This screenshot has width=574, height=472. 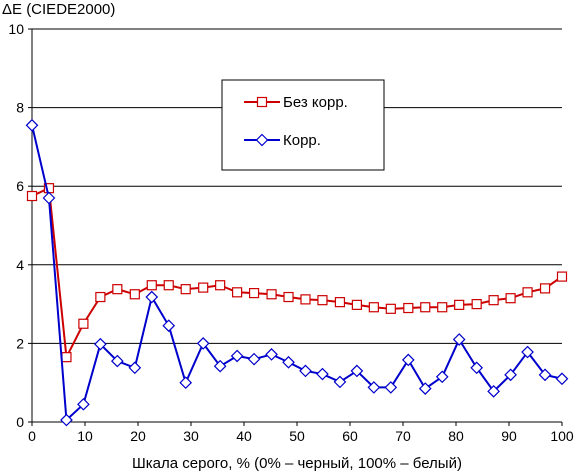 What do you see at coordinates (509, 436) in the screenshot?
I see `x-tick-label: 90` at bounding box center [509, 436].